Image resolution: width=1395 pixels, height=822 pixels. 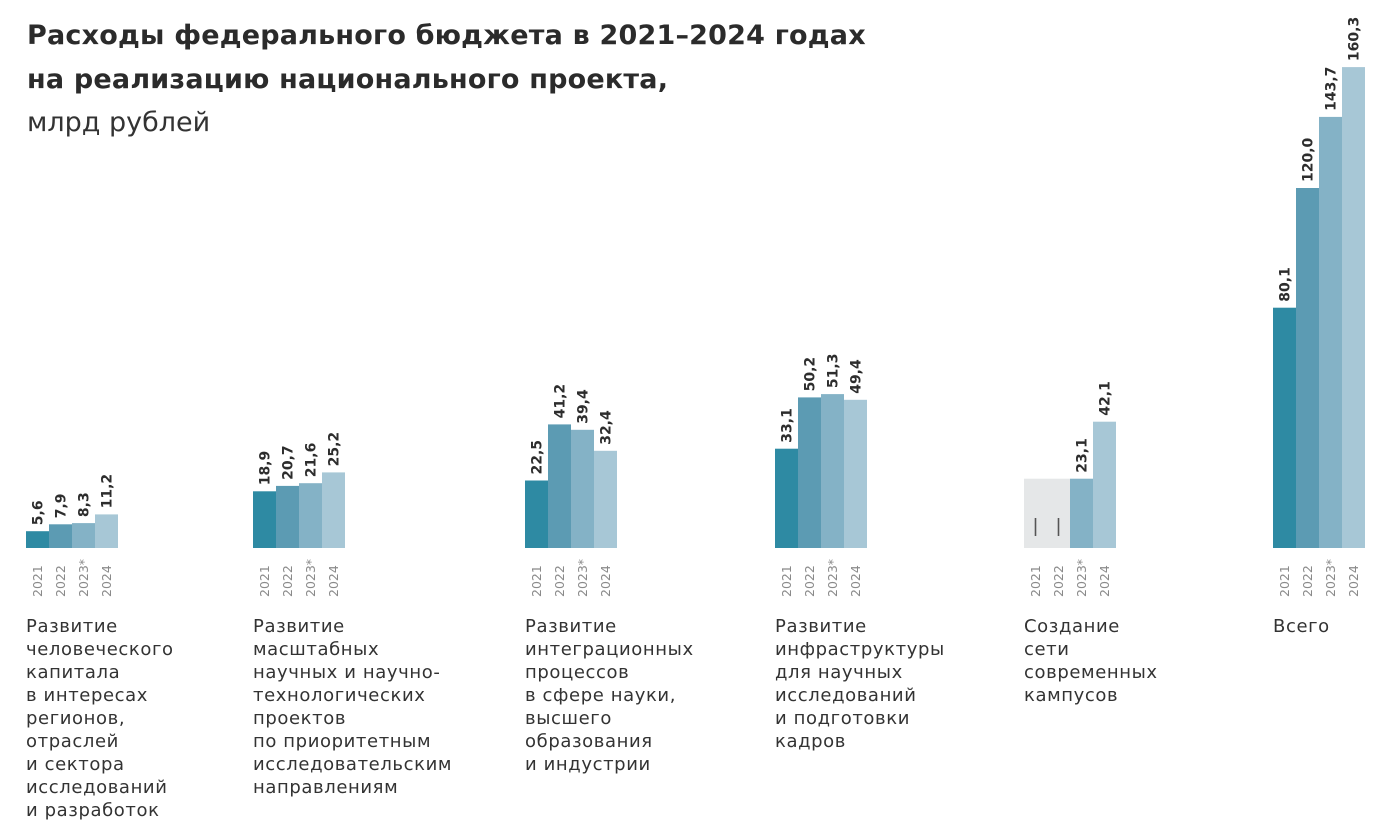 What do you see at coordinates (810, 741) in the screenshot?
I see `category-label-line: кадров` at bounding box center [810, 741].